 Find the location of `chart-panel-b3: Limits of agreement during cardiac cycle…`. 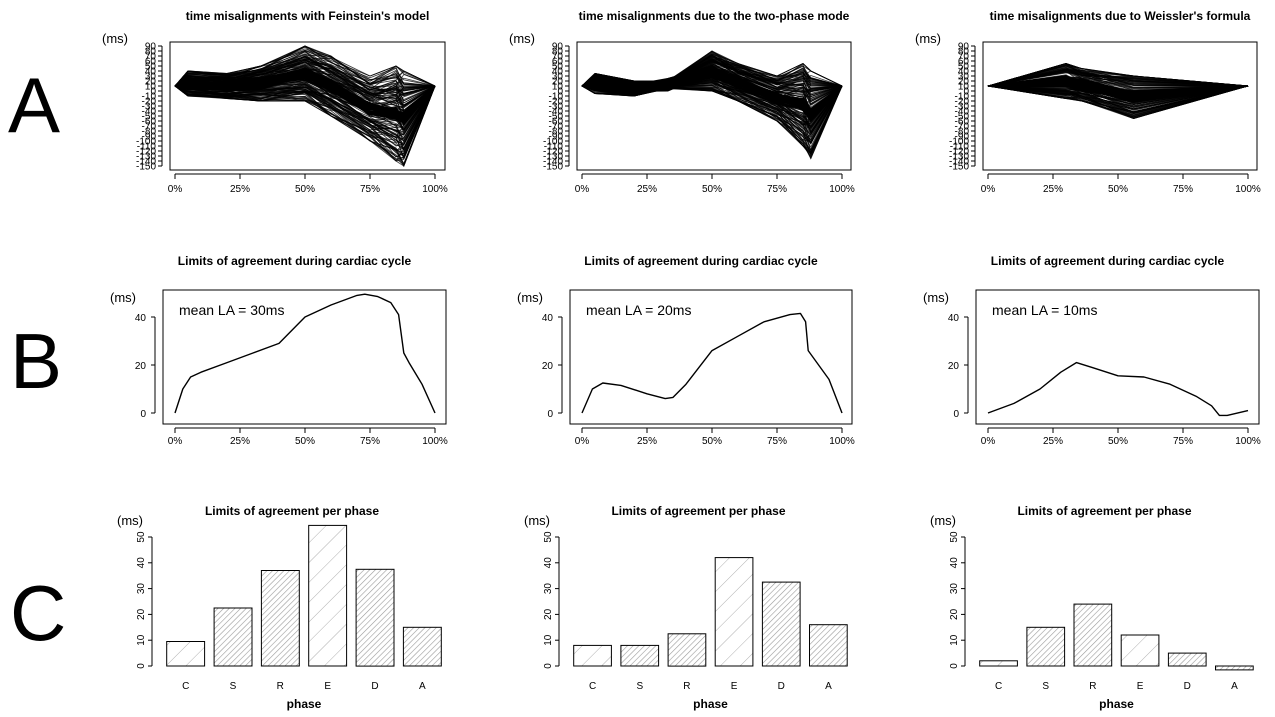

chart-panel-b3: Limits of agreement during cardiac cycle… is located at coordinates (1092, 350).